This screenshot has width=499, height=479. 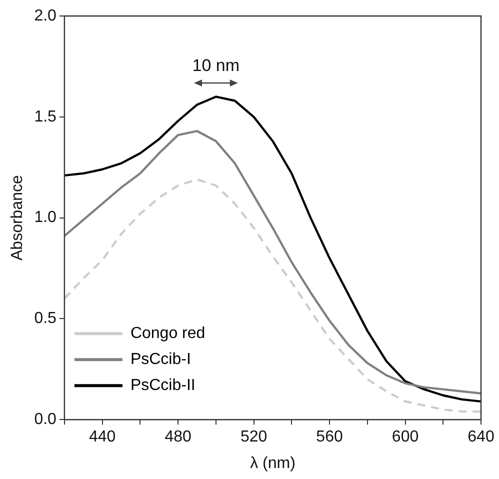 What do you see at coordinates (405, 437) in the screenshot?
I see `x-tick-label: 600` at bounding box center [405, 437].